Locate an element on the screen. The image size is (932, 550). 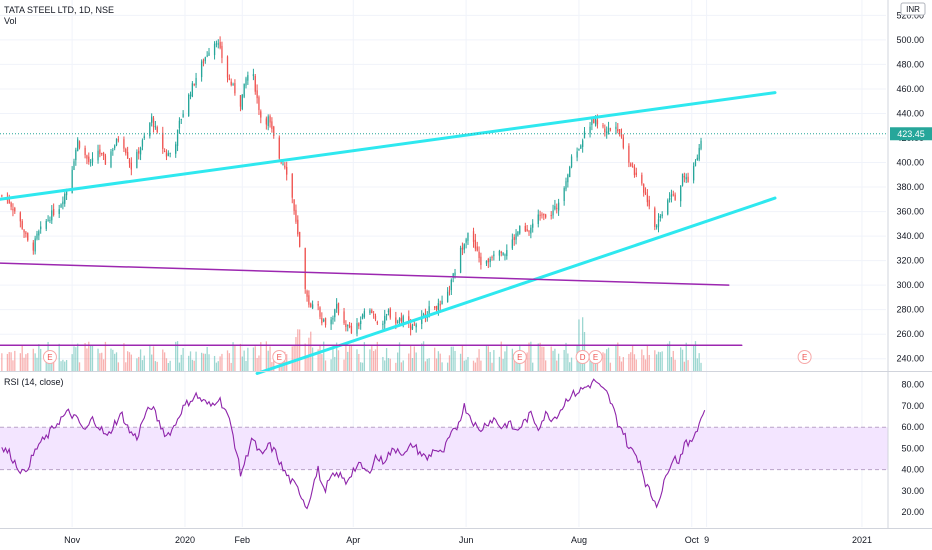
earnings-marker-label: E is located at coordinates (804, 357).